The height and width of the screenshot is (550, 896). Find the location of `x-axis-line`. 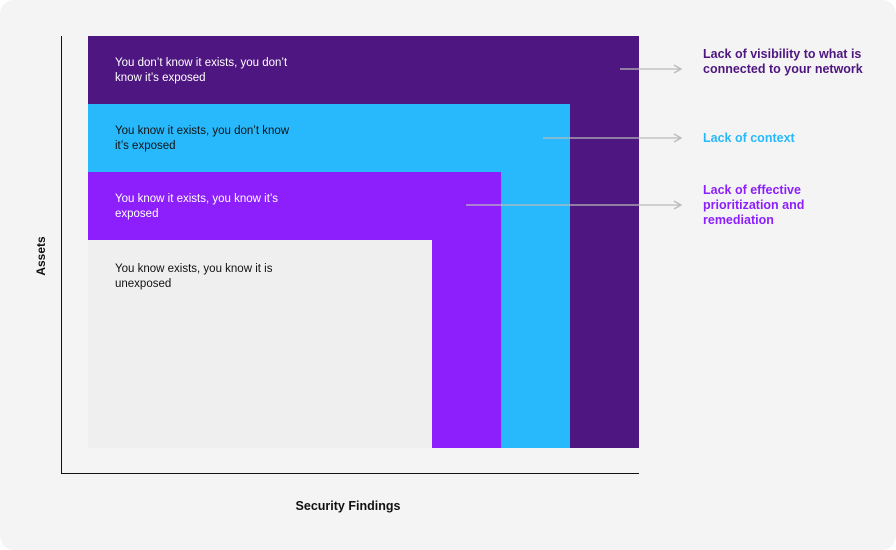

x-axis-line is located at coordinates (350, 473).